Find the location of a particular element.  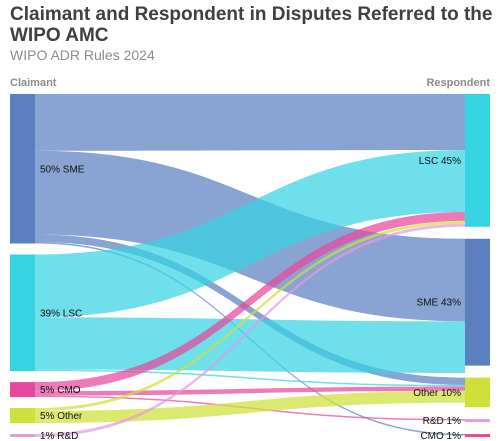

respondent-header: Respondent is located at coordinates (458, 83).